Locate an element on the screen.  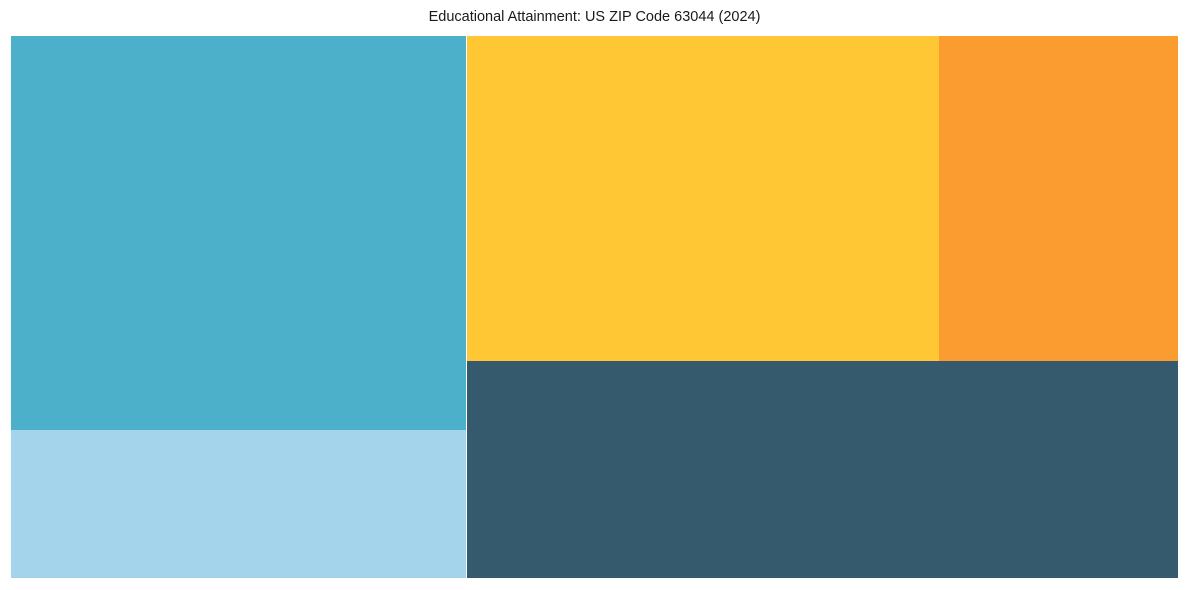
tile-orange: Graduate or professional degree is located at coordinates (1058, 198).